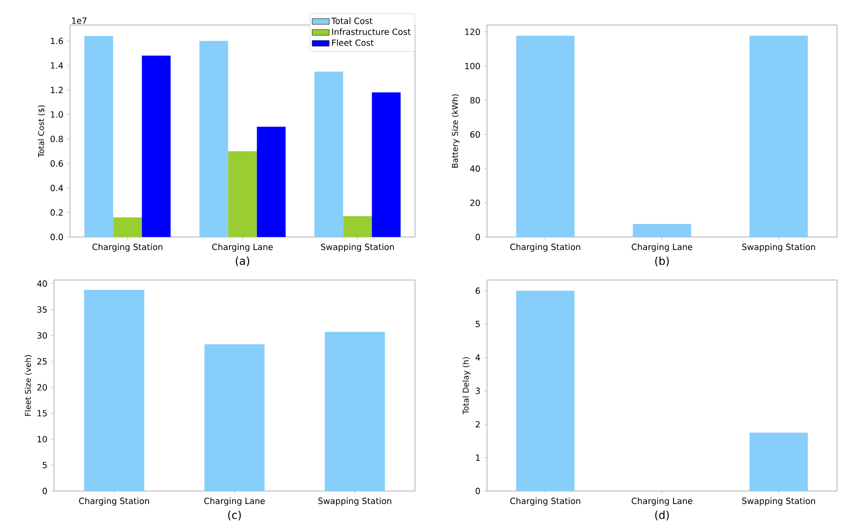  I want to click on y-tick-label: 35, so click(42, 309).